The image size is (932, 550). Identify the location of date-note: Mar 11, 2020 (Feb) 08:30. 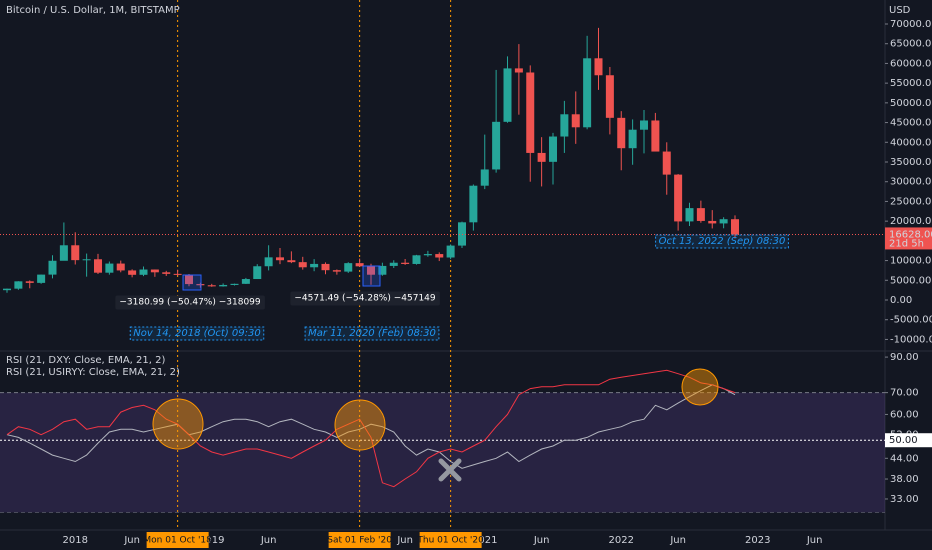
(372, 333).